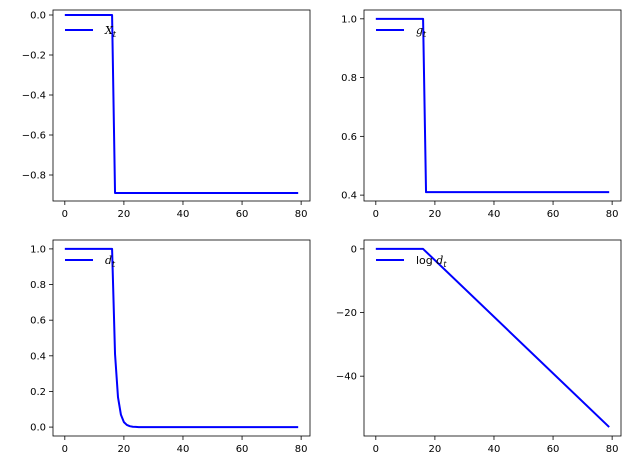 This screenshot has width=628, height=470. What do you see at coordinates (34, 56) in the screenshot?
I see `y-tick-label: −0.2` at bounding box center [34, 56].